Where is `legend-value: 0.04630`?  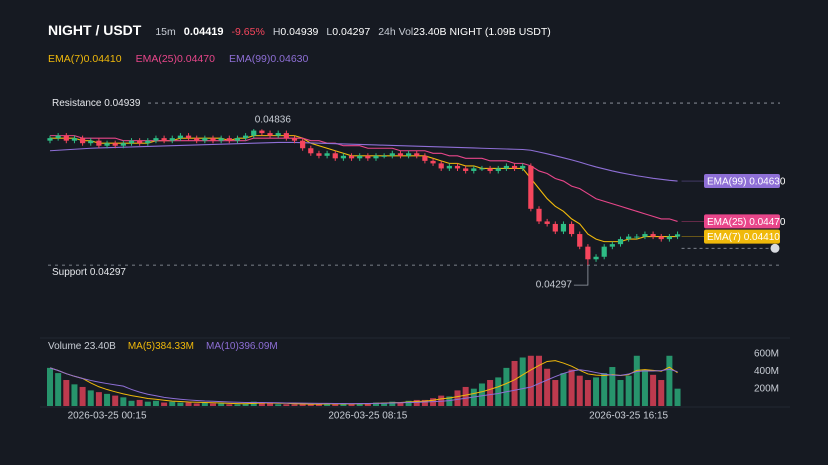
legend-value: 0.04630 is located at coordinates (289, 59).